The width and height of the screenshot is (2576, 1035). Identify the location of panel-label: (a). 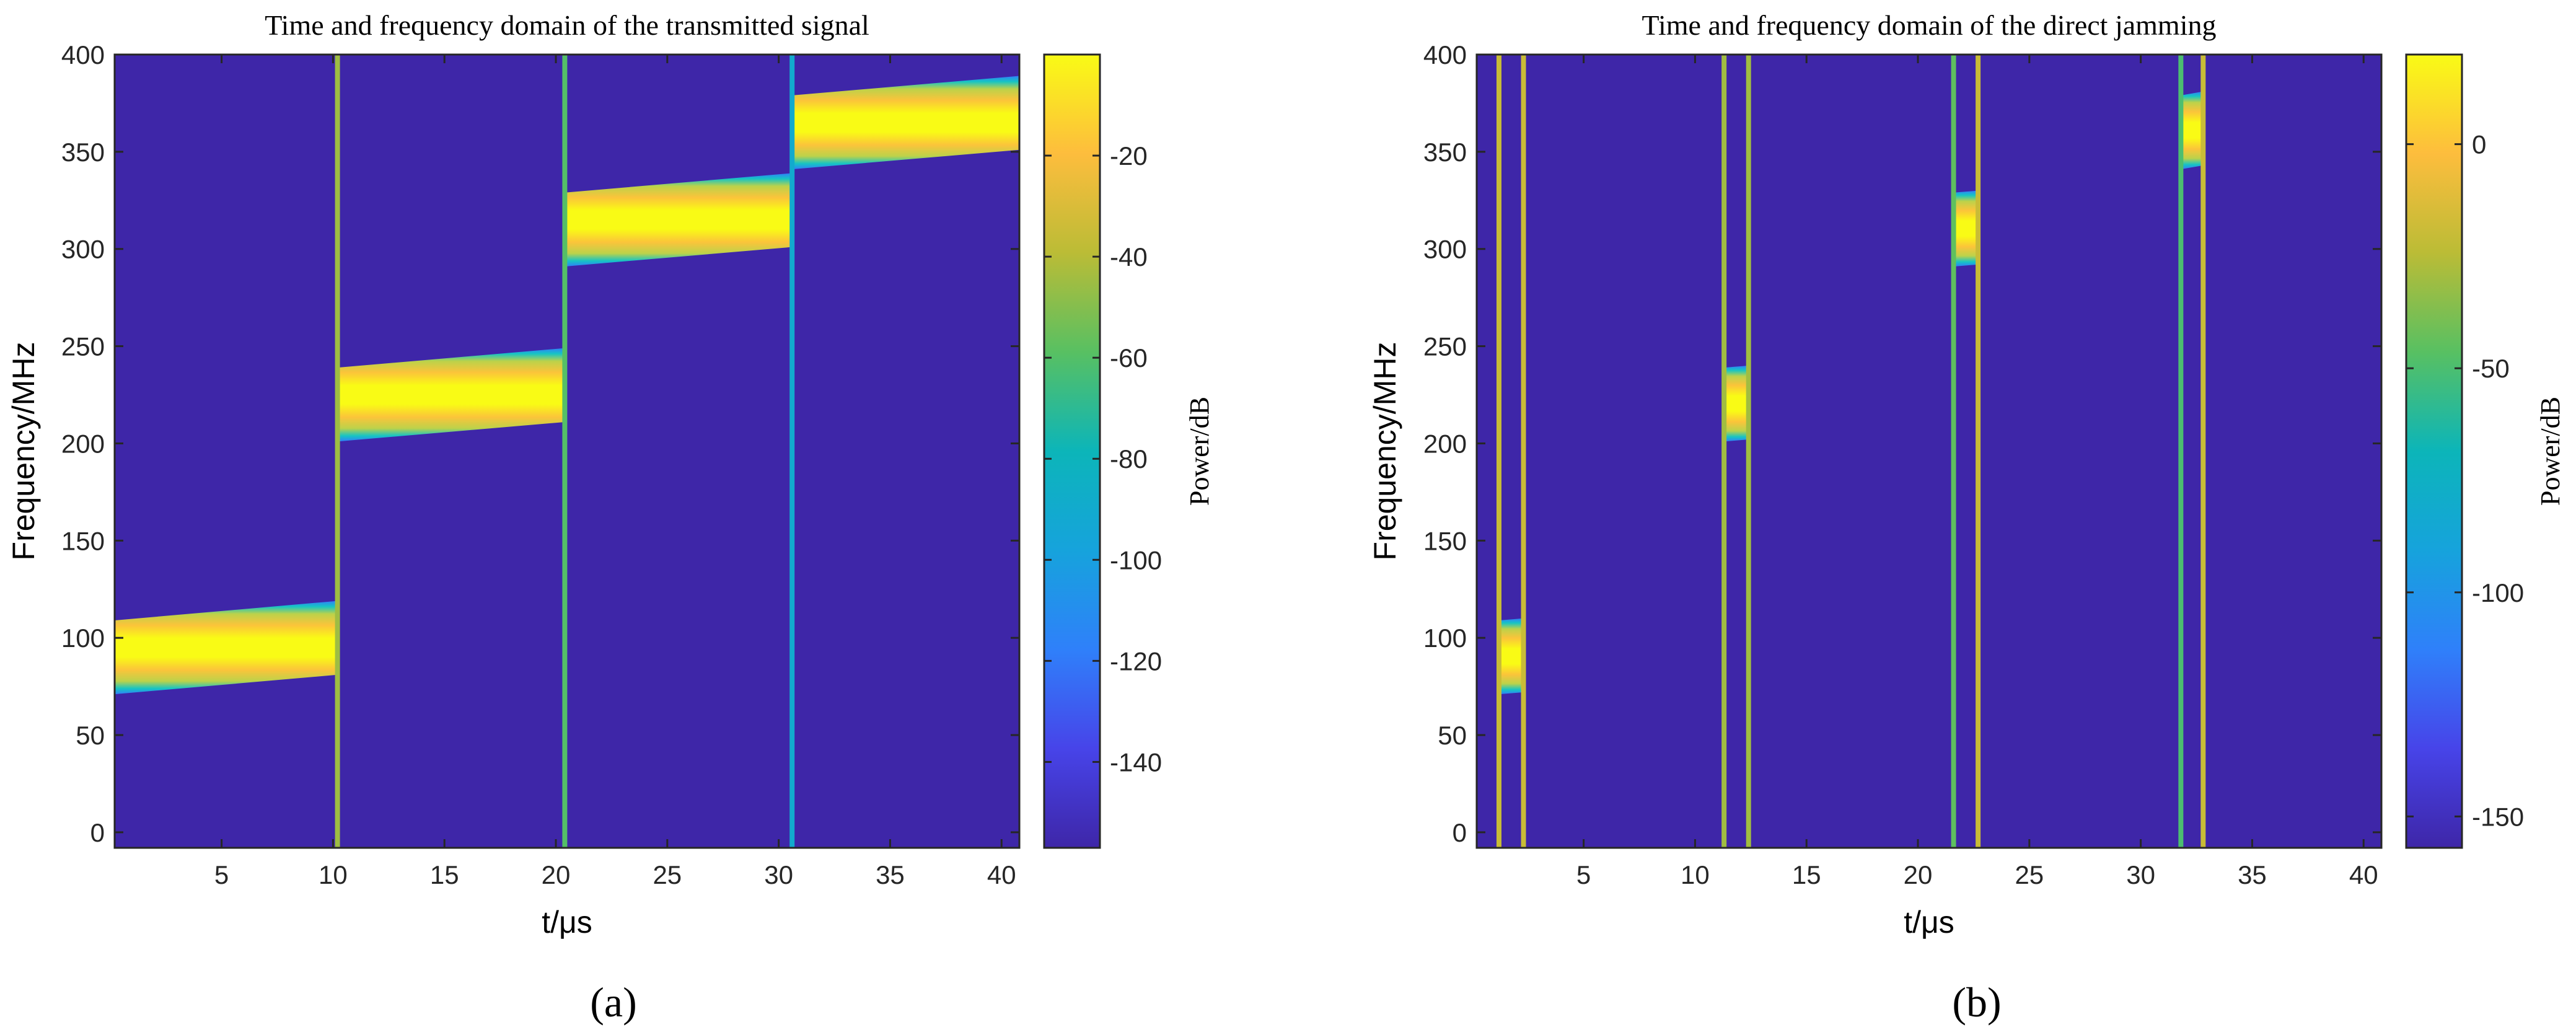
(613, 1002).